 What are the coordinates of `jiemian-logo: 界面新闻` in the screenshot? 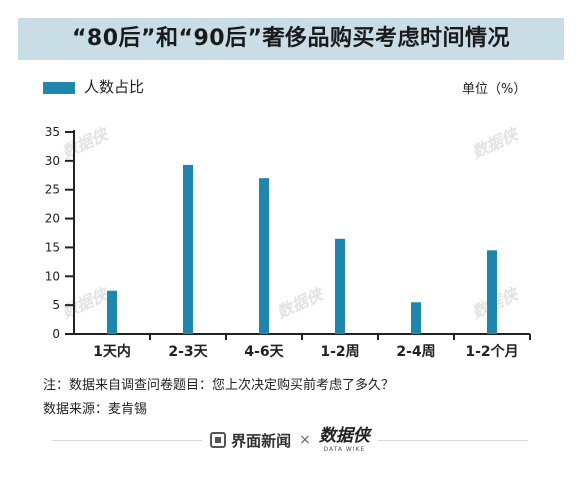 It's located at (250, 440).